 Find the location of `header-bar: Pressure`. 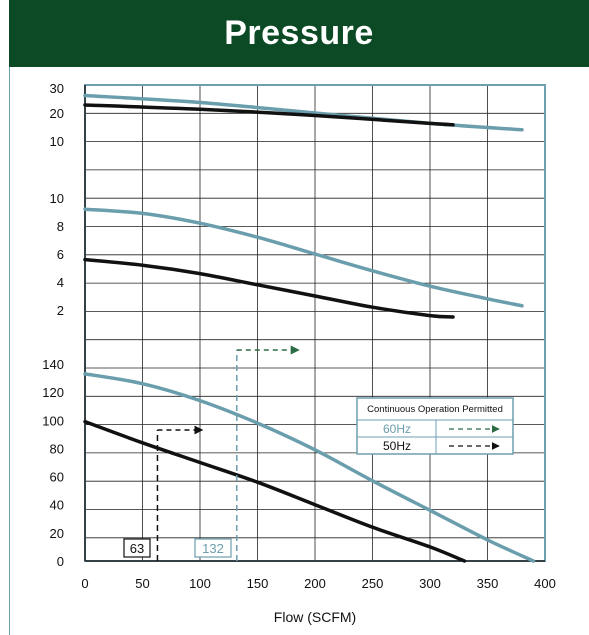

header-bar: Pressure is located at coordinates (299, 33).